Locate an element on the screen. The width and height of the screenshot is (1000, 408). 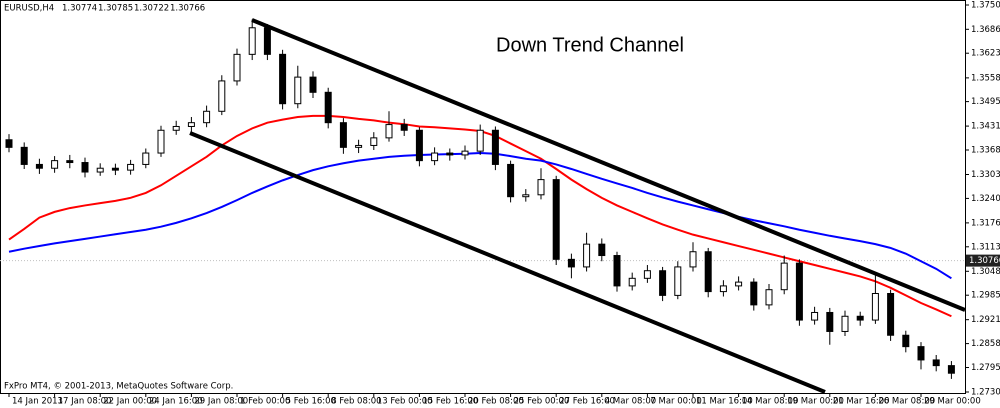
x-tick-label: 13 Feb 00:00 is located at coordinates (405, 402).